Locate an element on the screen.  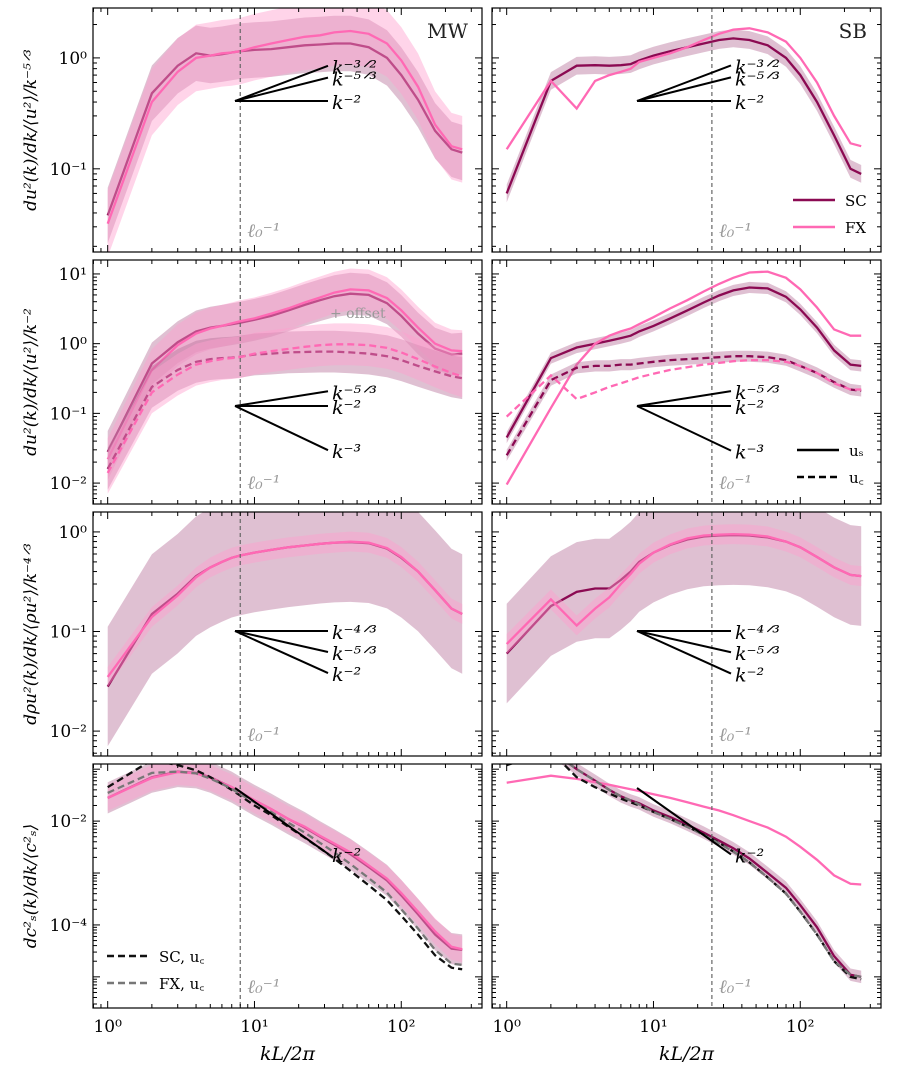
band-fx-us is located at coordinates (285, 374).